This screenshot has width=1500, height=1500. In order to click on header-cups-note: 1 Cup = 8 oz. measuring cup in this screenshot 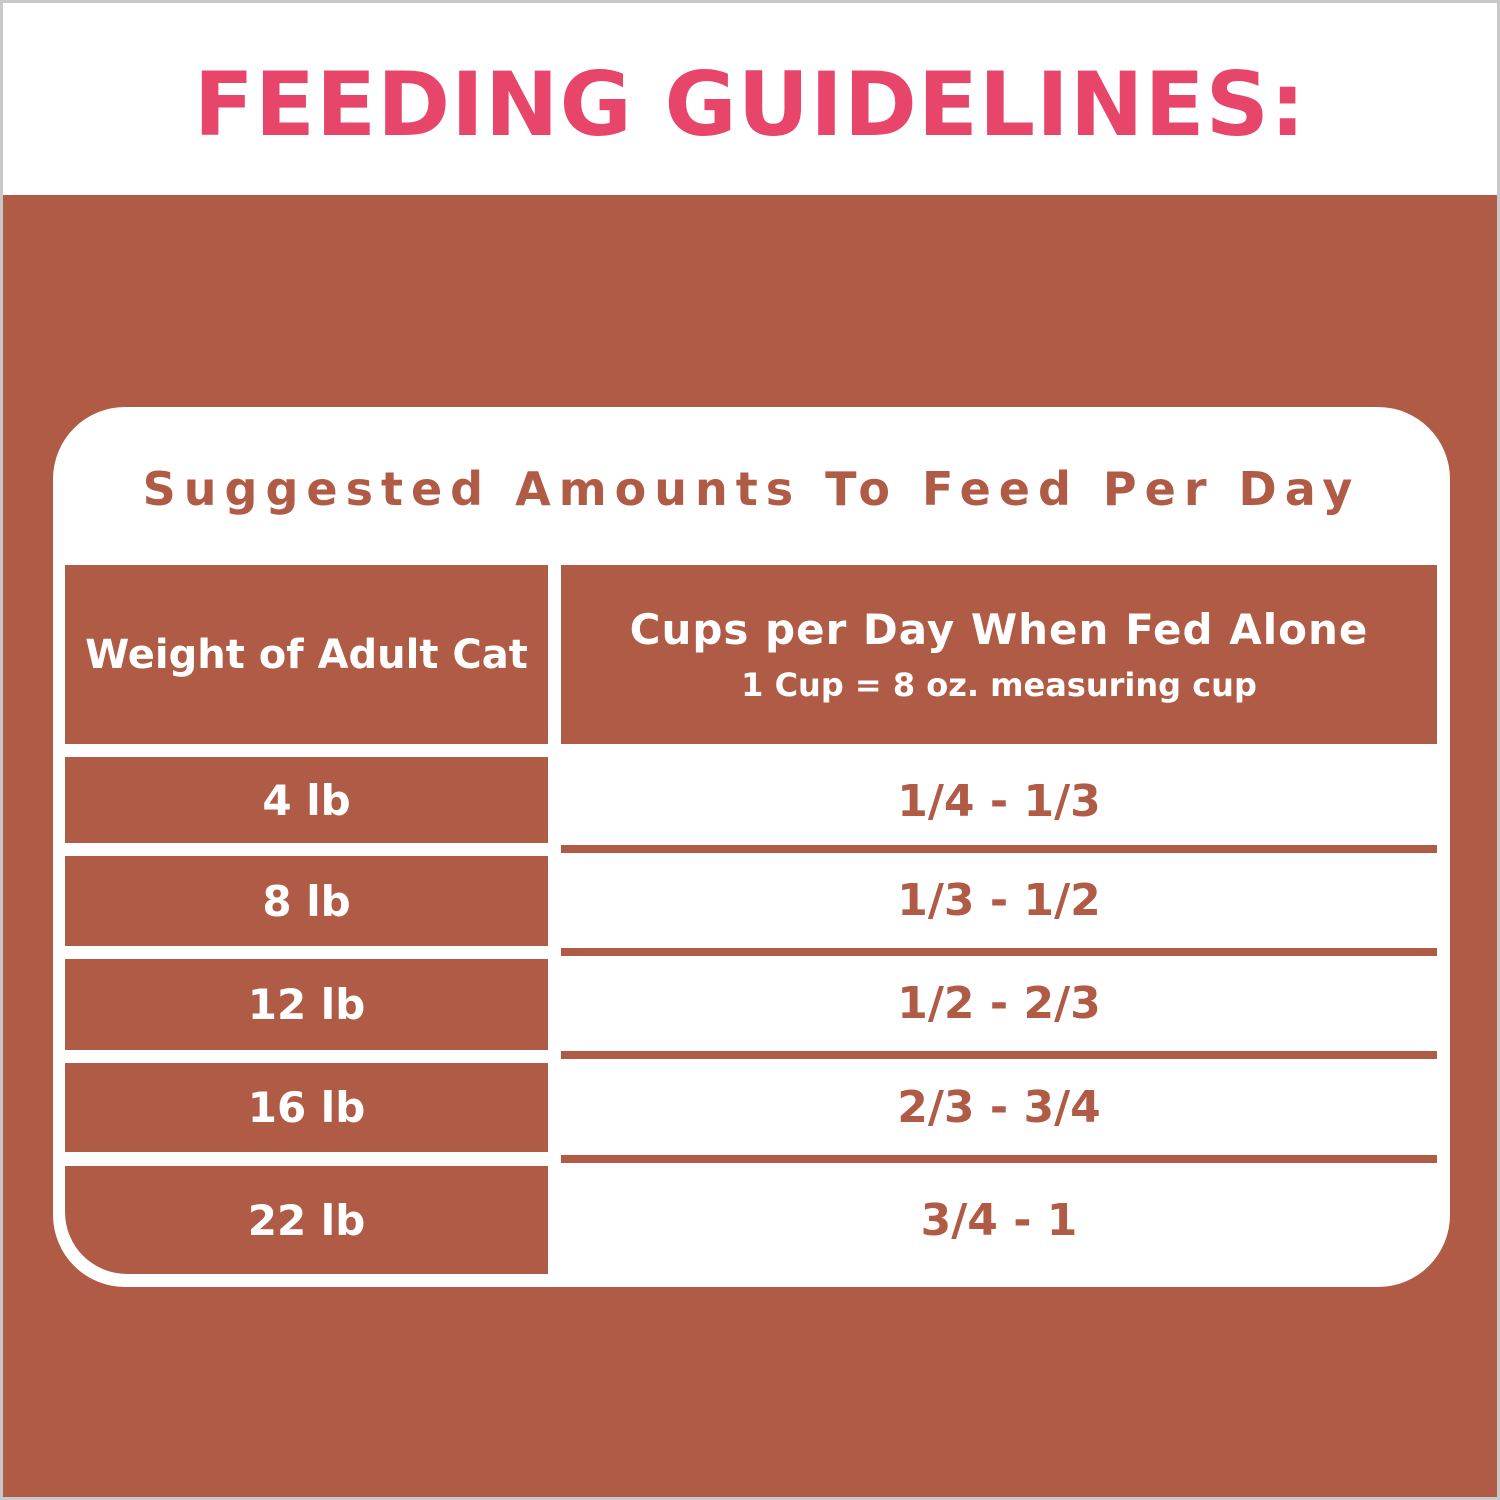, I will do `click(999, 685)`.